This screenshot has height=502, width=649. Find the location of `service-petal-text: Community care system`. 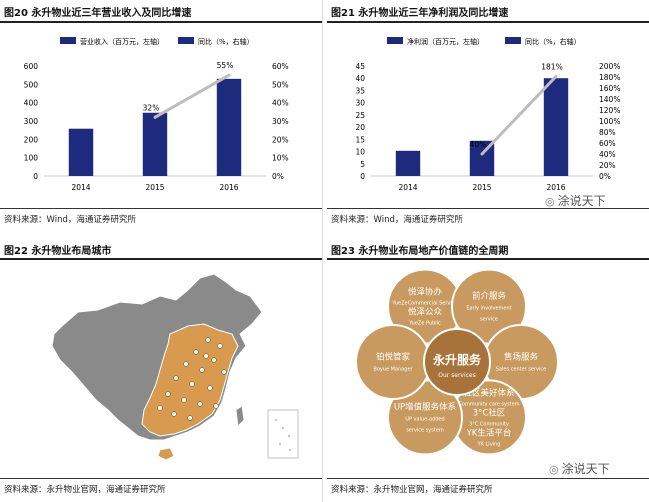

service-petal-text: Community care system is located at coordinates (488, 404).